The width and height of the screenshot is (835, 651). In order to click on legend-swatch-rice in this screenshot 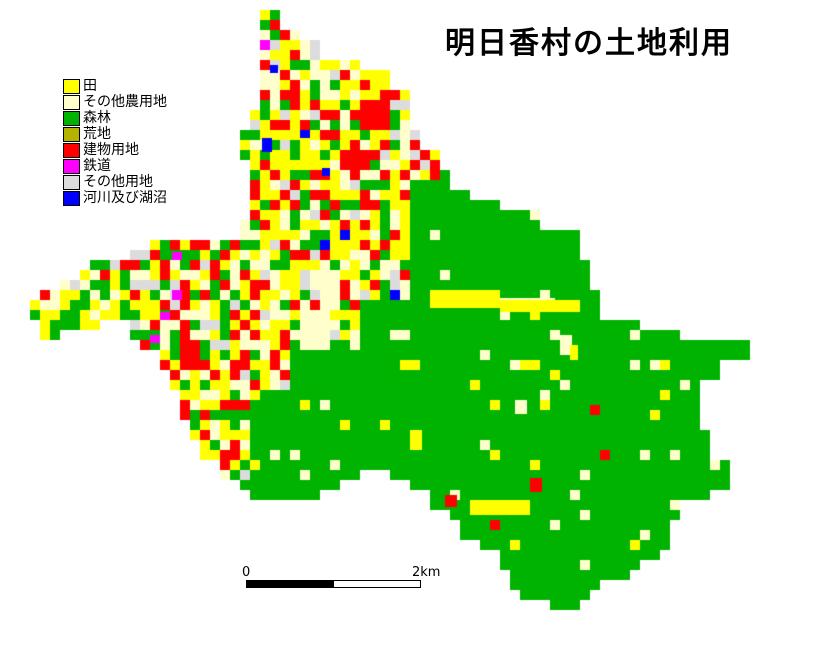, I will do `click(71, 86)`.